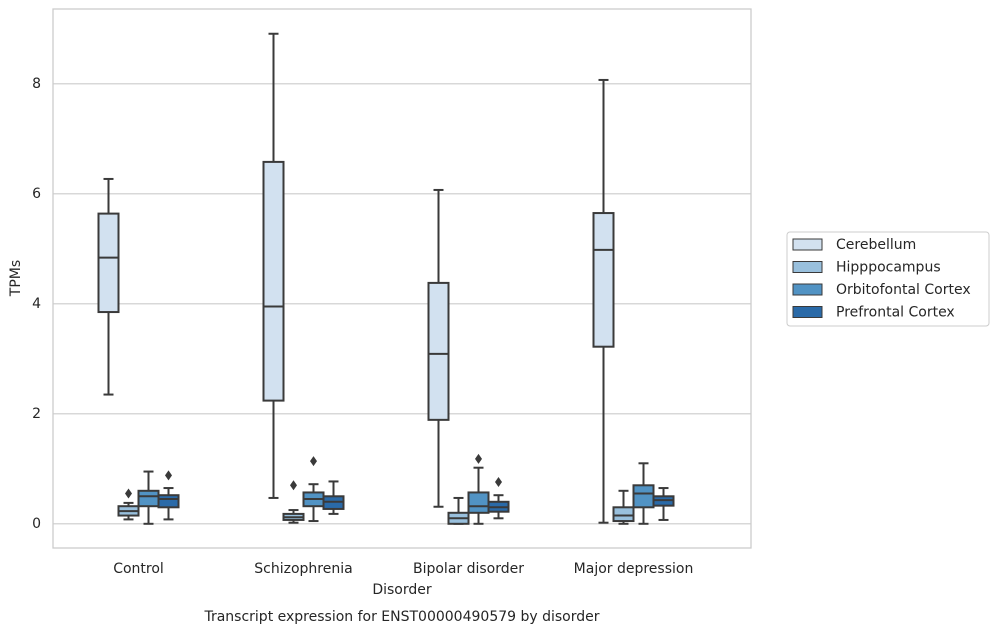  Describe the element at coordinates (895, 313) in the screenshot. I see `legend-label: Prefrontal Cortex` at that location.